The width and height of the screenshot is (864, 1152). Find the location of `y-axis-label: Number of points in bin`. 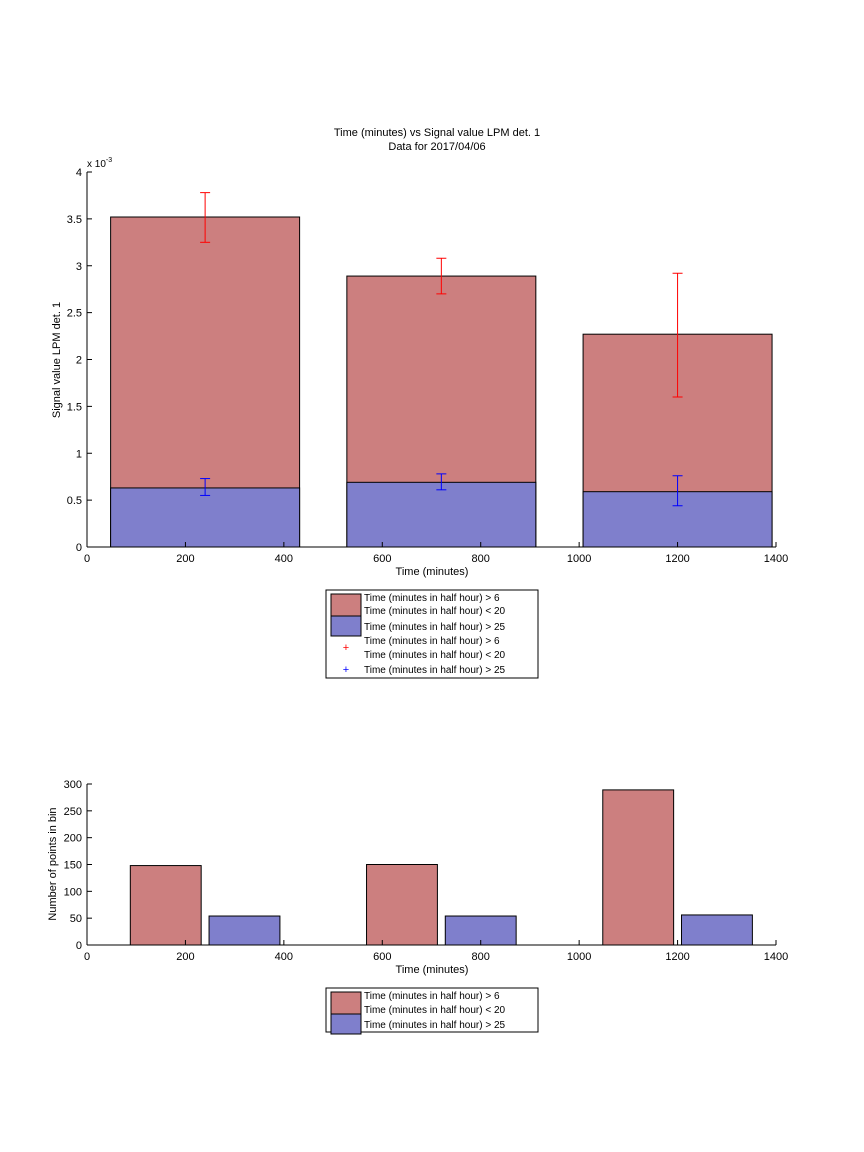

y-axis-label: Number of points in bin is located at coordinates (53, 863).